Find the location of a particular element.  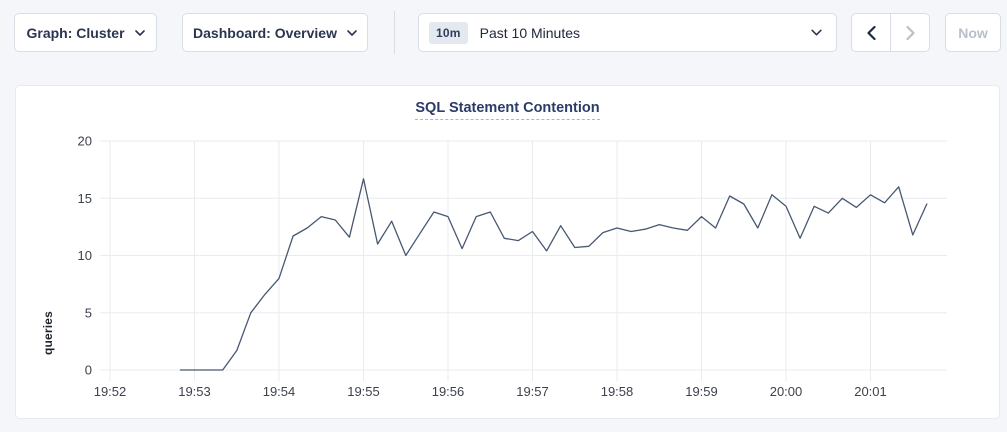

time-shift-back-button is located at coordinates (871, 32).